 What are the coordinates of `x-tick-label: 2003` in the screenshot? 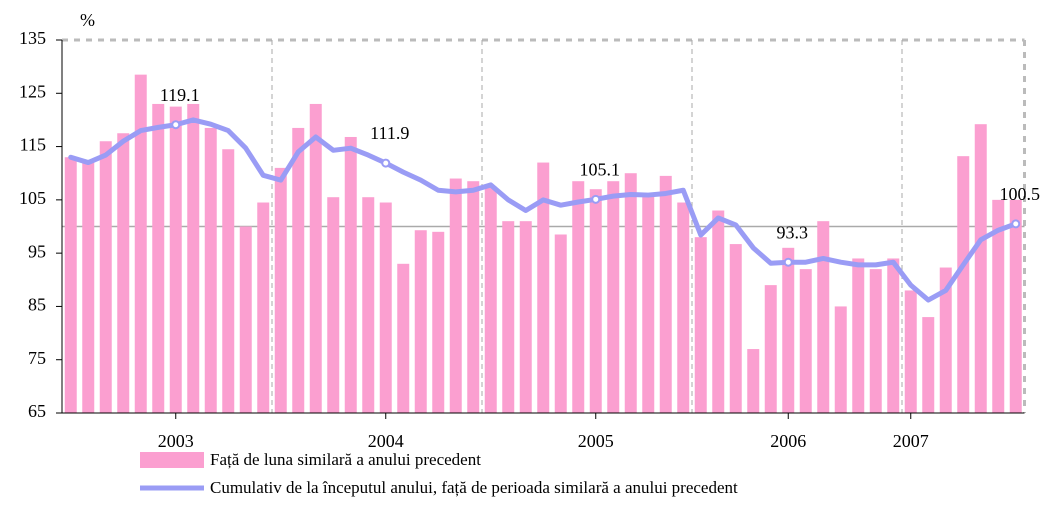 It's located at (176, 441).